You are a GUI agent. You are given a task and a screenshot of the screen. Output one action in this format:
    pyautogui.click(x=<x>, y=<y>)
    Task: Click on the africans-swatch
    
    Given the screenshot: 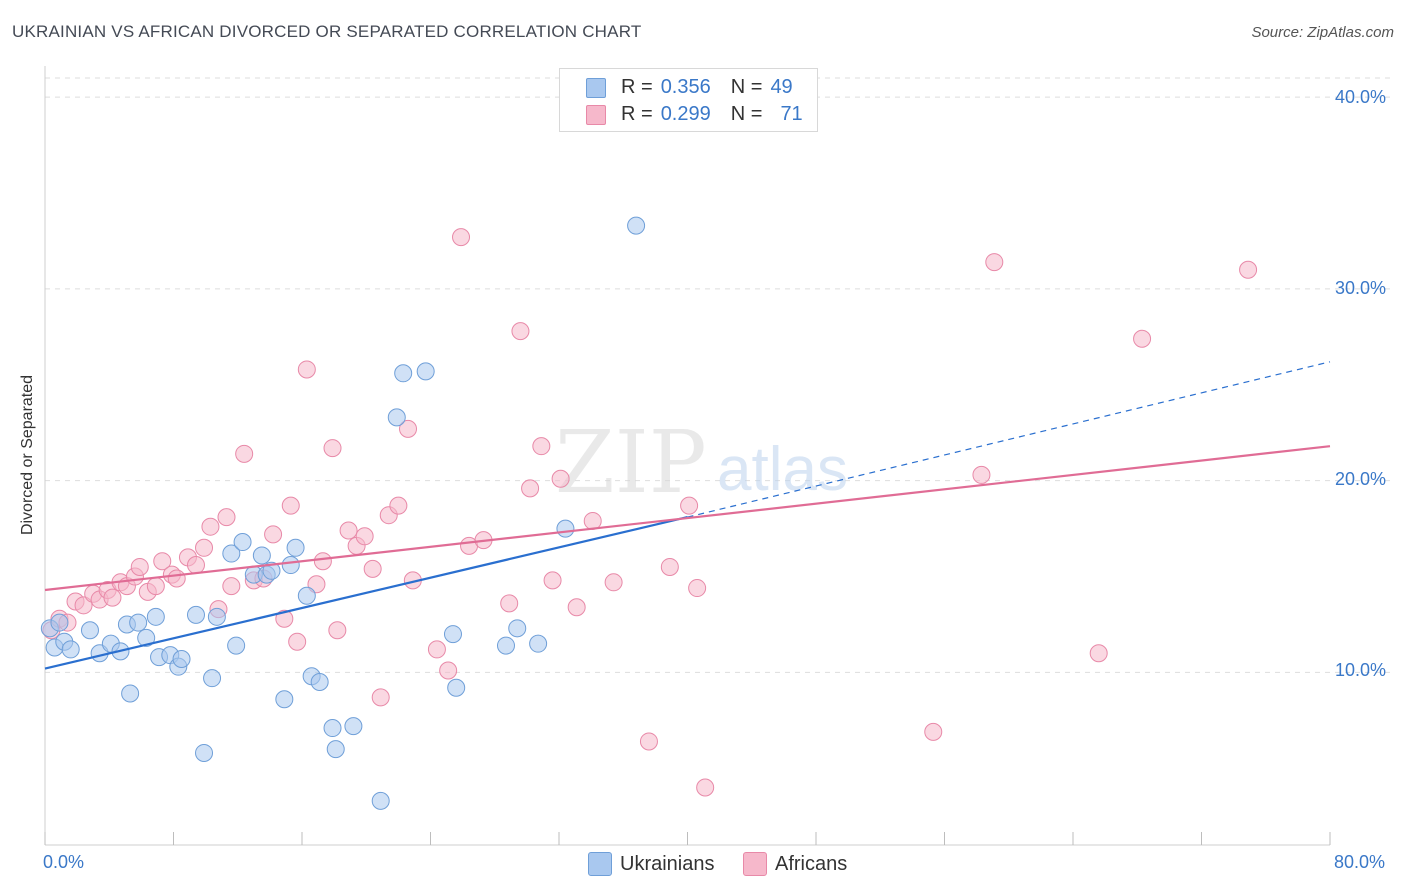 What is the action you would take?
    pyautogui.click(x=596, y=115)
    